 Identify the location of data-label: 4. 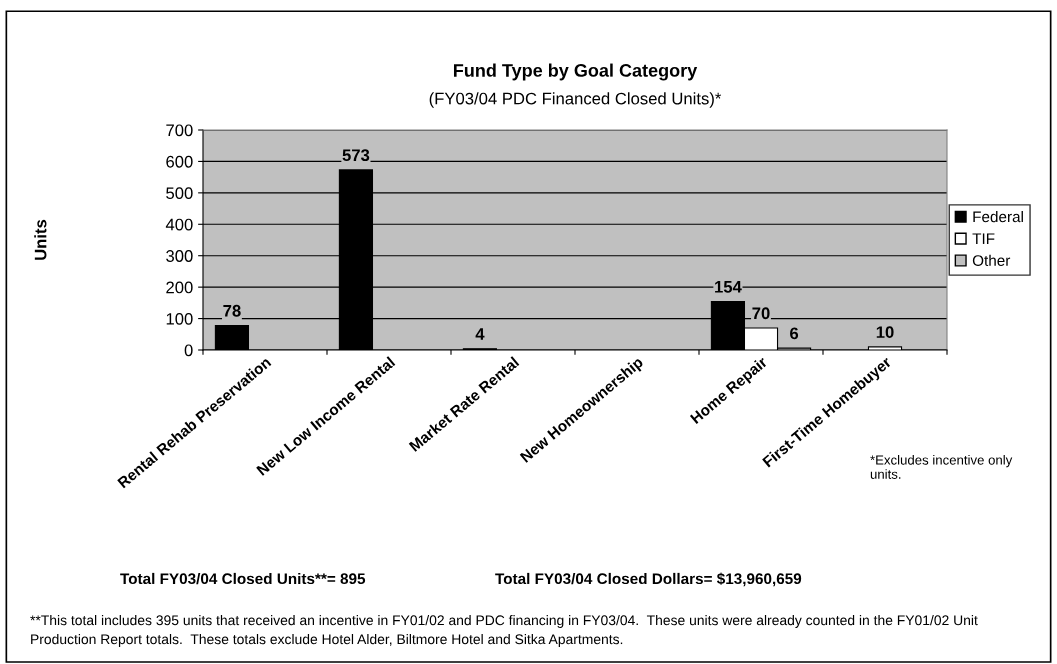
(480, 334).